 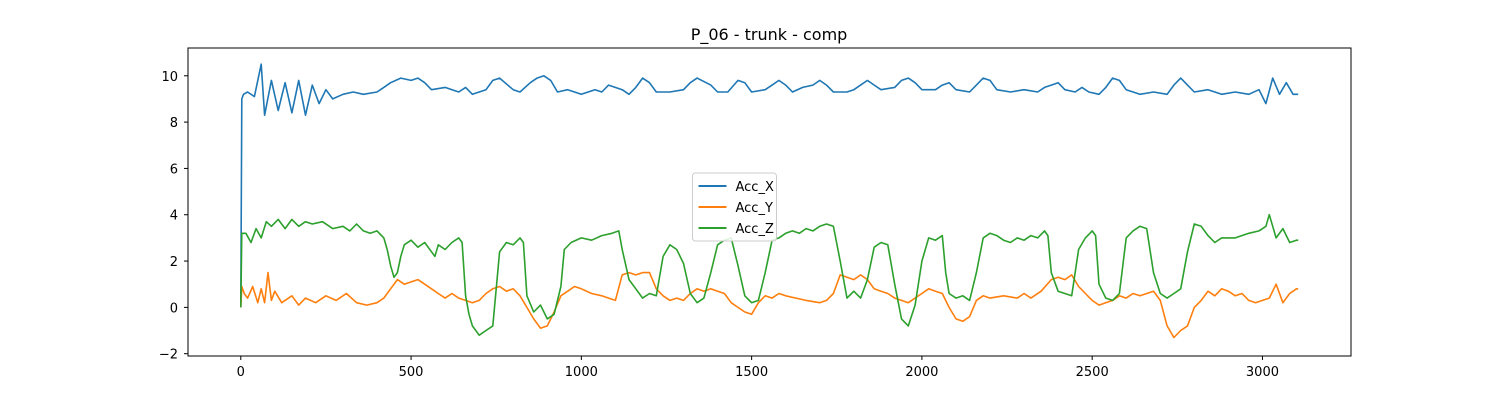 I want to click on y-axis: −2 0 2 4 6 8 10, so click(x=173, y=216).